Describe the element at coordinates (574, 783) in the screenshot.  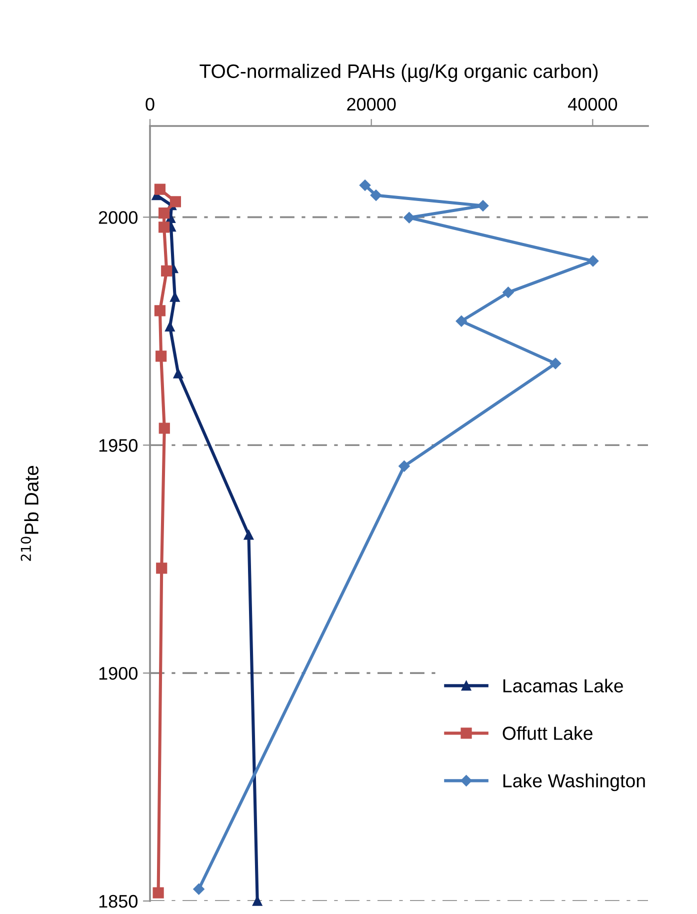
I see `legend-label: Lake Washington` at that location.